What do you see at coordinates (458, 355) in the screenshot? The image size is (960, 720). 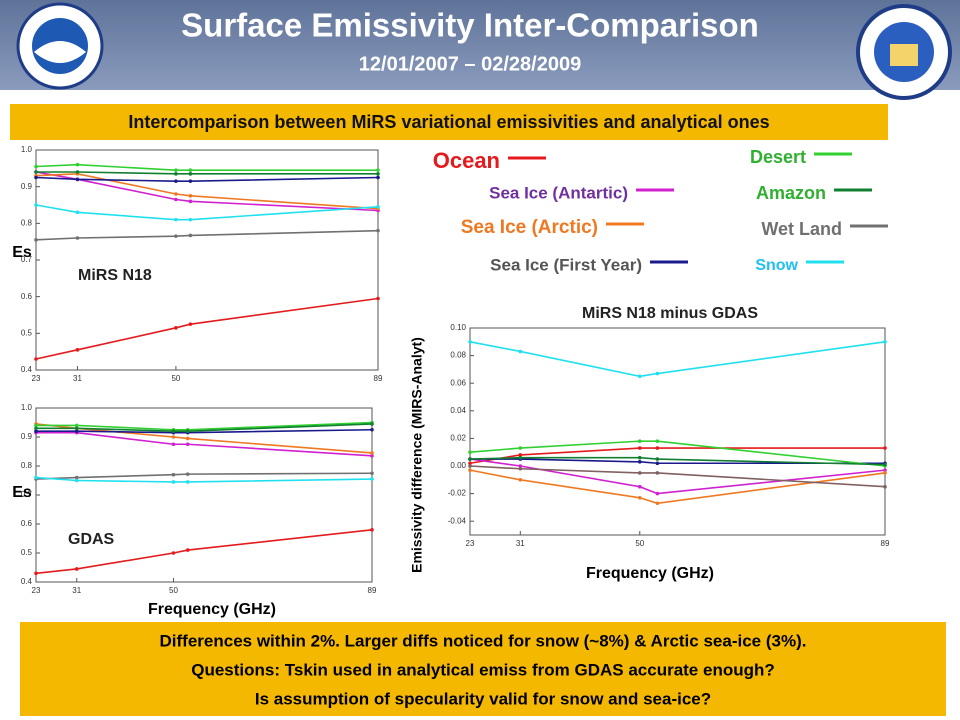 I see `y-tick-label: 0.08` at bounding box center [458, 355].